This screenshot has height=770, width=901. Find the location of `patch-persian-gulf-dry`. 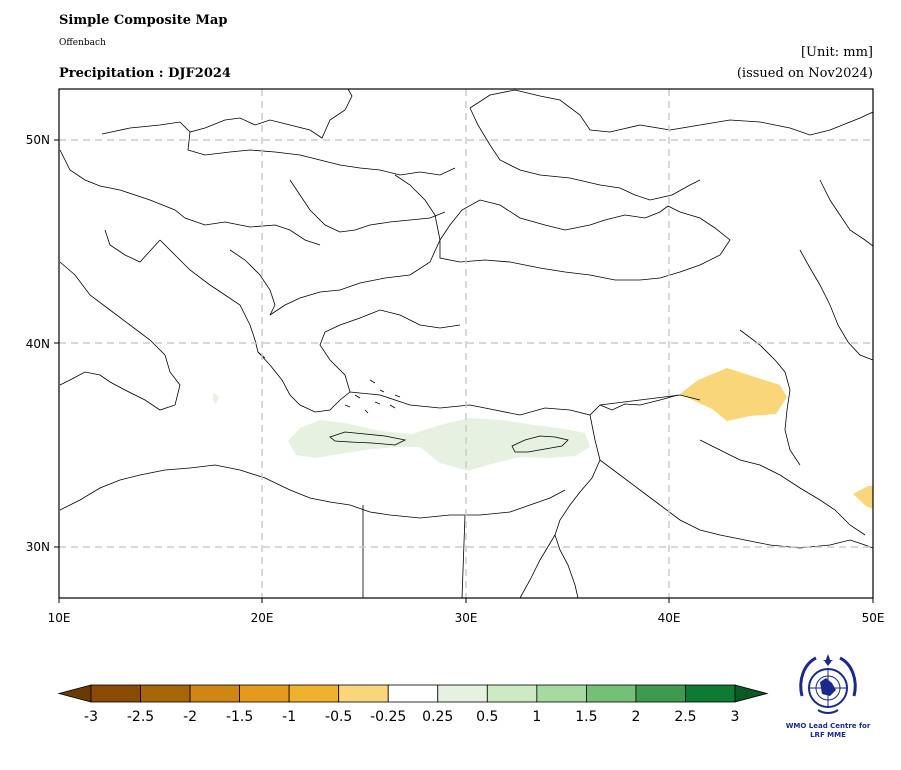

patch-persian-gulf-dry is located at coordinates (863, 497).